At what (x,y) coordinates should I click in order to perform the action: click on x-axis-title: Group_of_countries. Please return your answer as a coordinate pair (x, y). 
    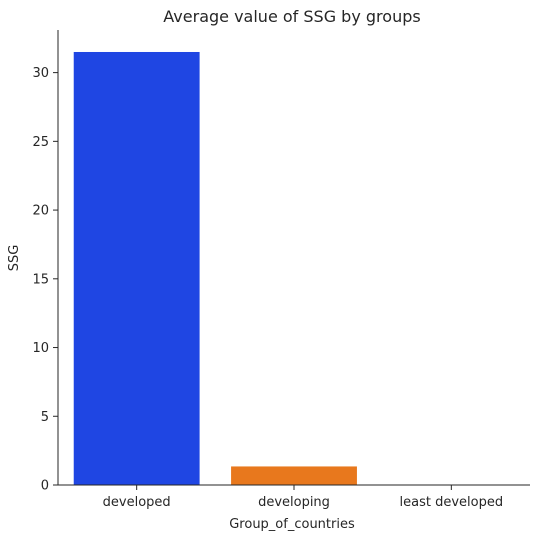
    Looking at the image, I should click on (292, 524).